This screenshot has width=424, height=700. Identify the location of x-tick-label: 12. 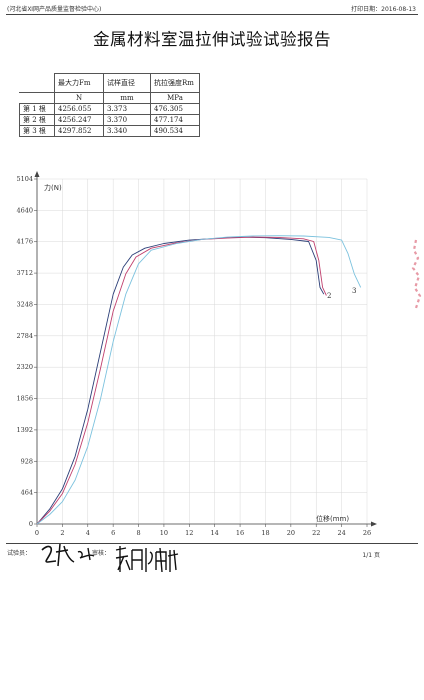
(189, 533).